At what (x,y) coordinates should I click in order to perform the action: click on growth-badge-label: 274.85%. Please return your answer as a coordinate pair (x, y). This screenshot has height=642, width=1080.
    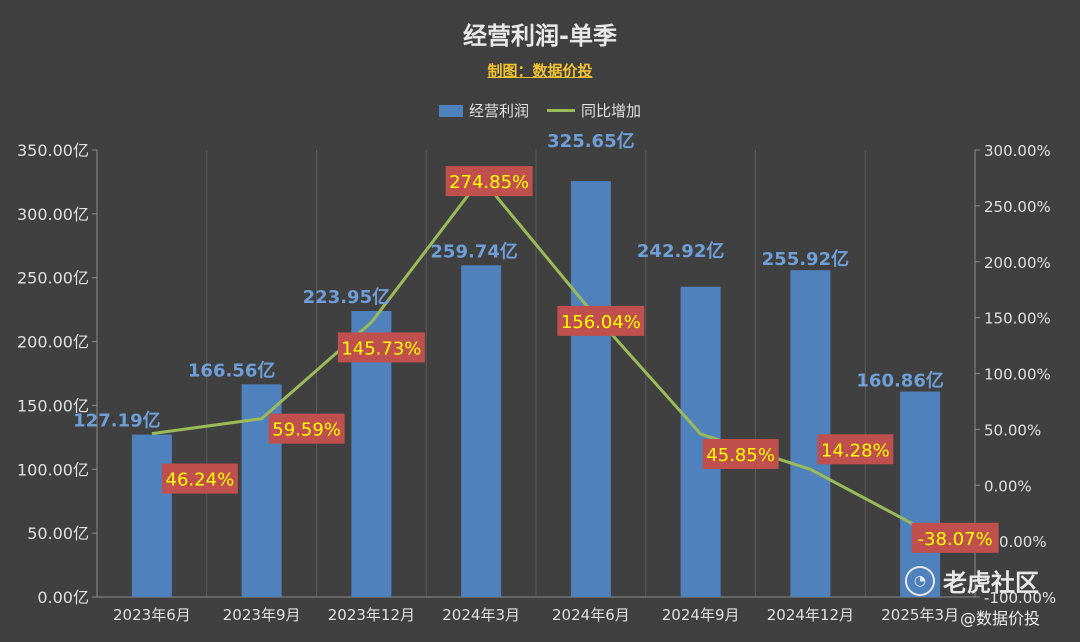
    Looking at the image, I should click on (489, 182).